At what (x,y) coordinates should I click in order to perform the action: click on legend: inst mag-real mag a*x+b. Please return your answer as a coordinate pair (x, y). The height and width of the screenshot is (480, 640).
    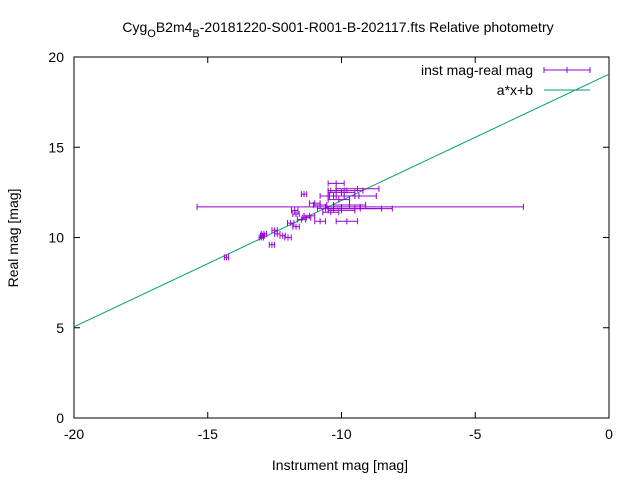
    Looking at the image, I should click on (506, 80).